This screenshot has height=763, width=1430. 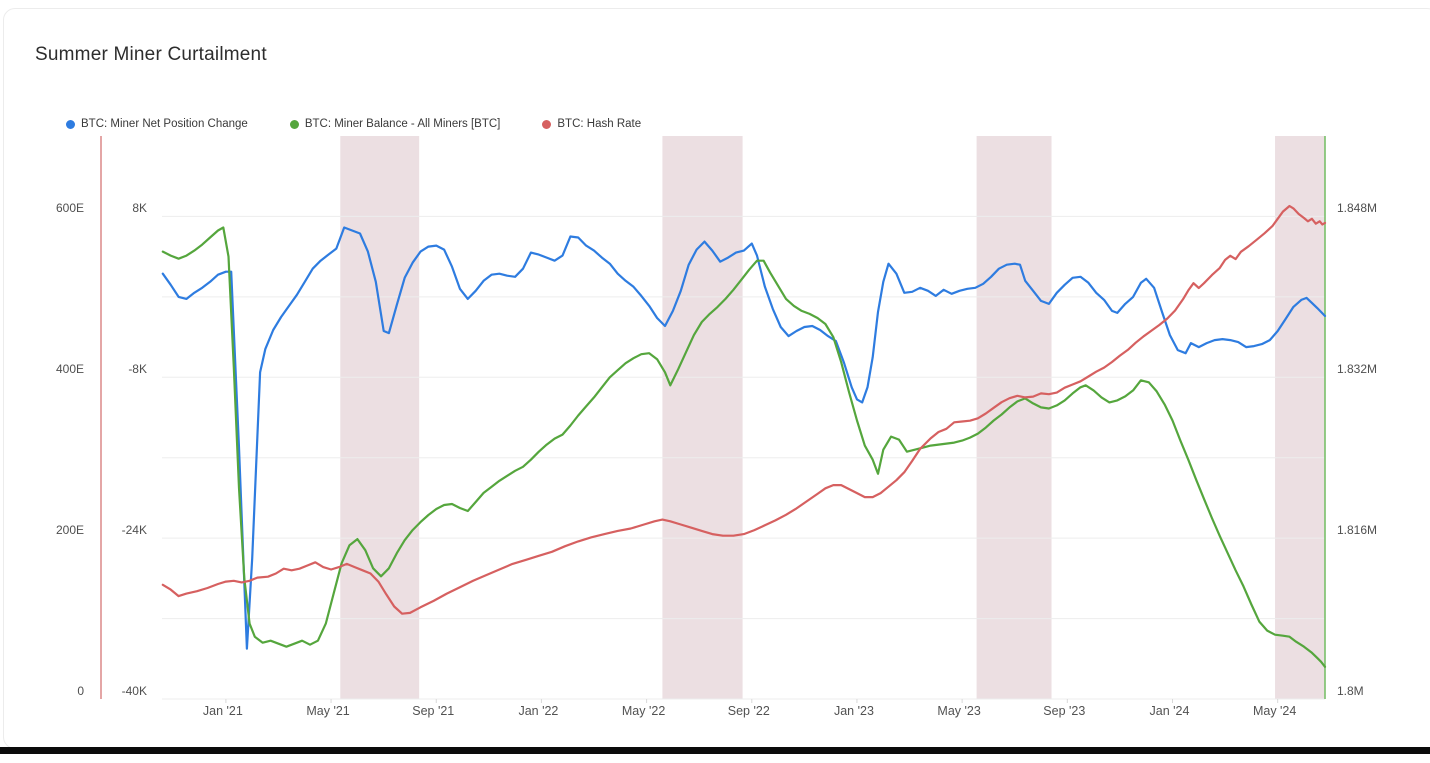 I want to click on y-axis-label-balance: 1.832M, so click(x=1357, y=369).